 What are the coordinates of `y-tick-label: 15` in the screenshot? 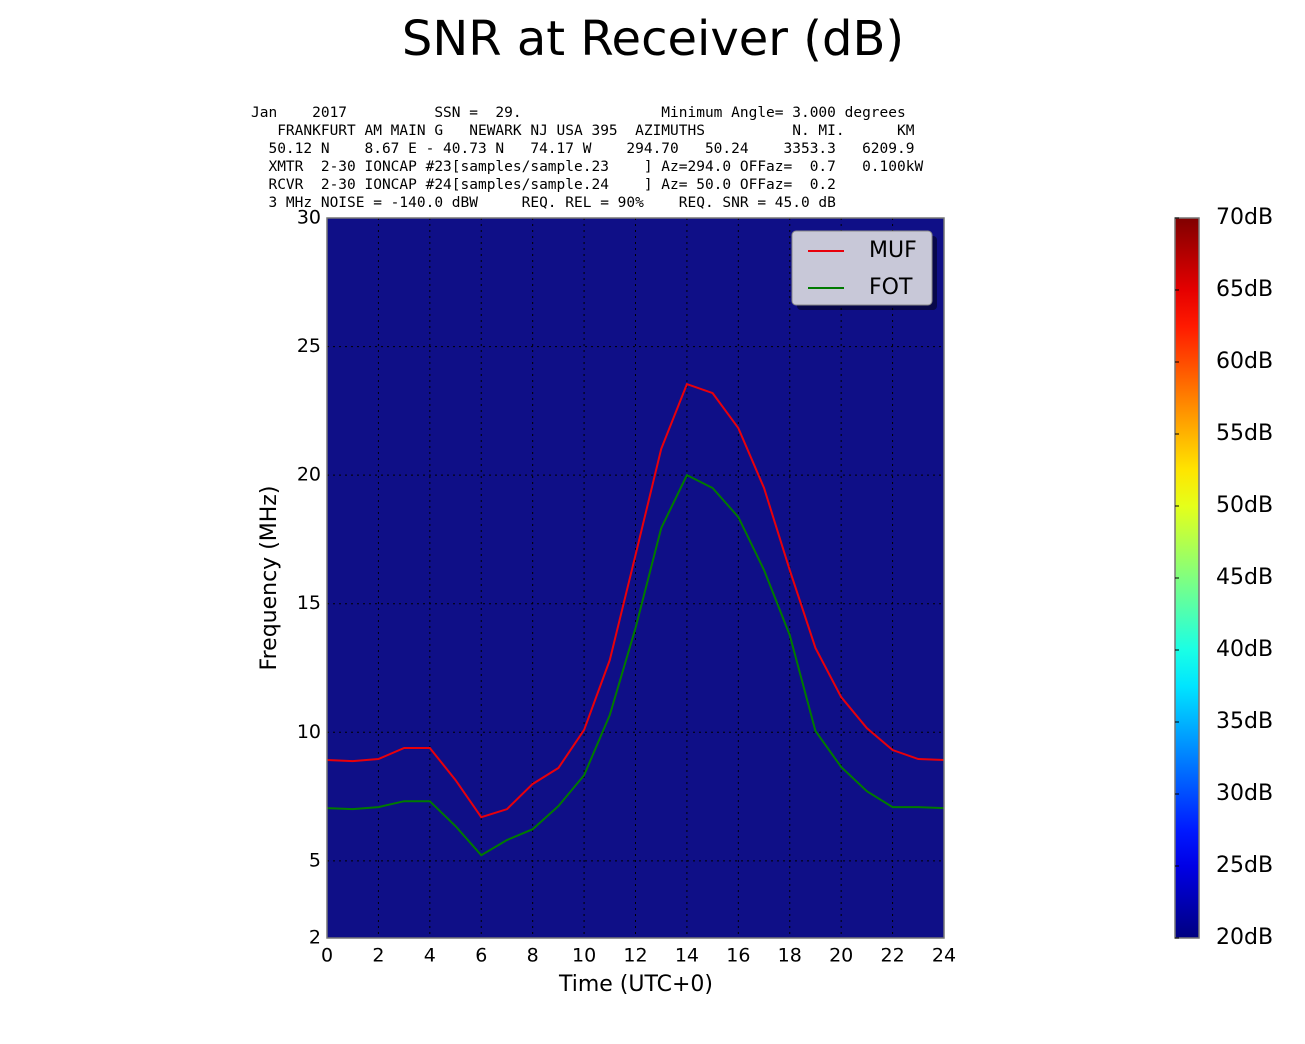 It's located at (309, 603).